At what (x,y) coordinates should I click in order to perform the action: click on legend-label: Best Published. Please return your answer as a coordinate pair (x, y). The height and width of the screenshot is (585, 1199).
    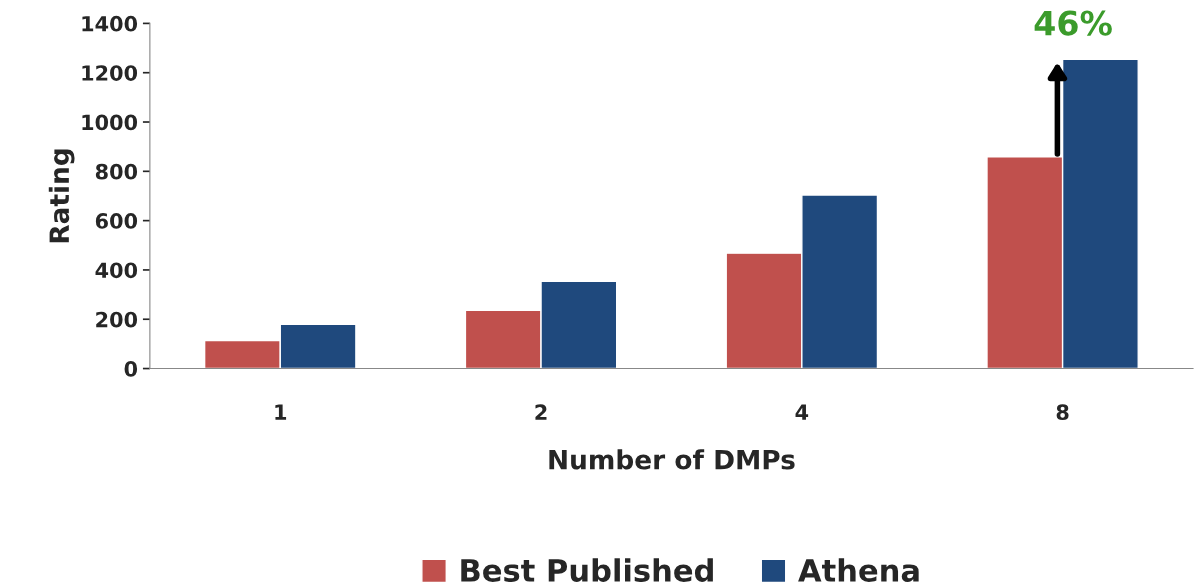
    Looking at the image, I should click on (587, 570).